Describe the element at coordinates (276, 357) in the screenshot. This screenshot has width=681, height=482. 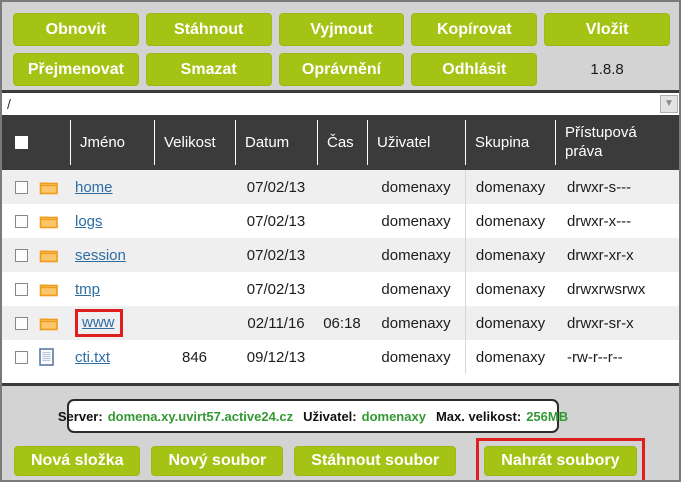
I see `date-cell: 09/12/13` at that location.